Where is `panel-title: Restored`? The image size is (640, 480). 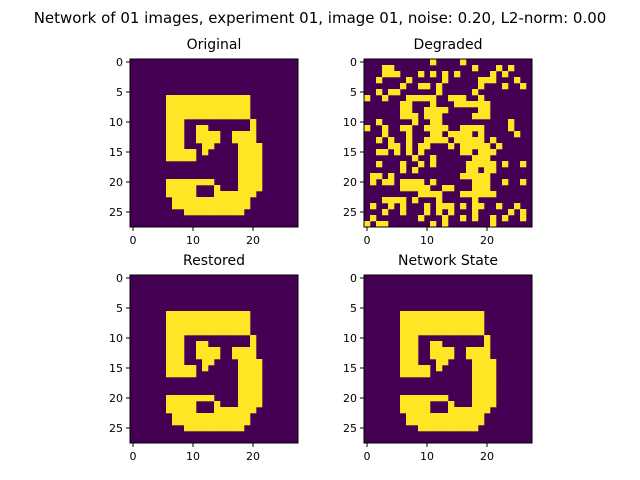
panel-title: Restored is located at coordinates (214, 261).